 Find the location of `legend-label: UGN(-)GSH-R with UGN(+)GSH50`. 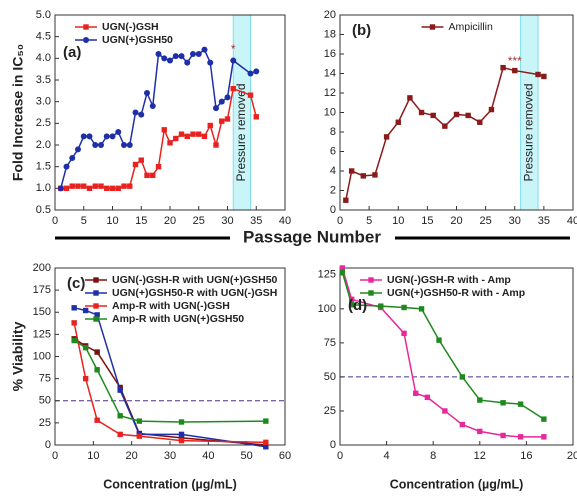

legend-label: UGN(-)GSH-R with UGN(+)GSH50 is located at coordinates (195, 280).